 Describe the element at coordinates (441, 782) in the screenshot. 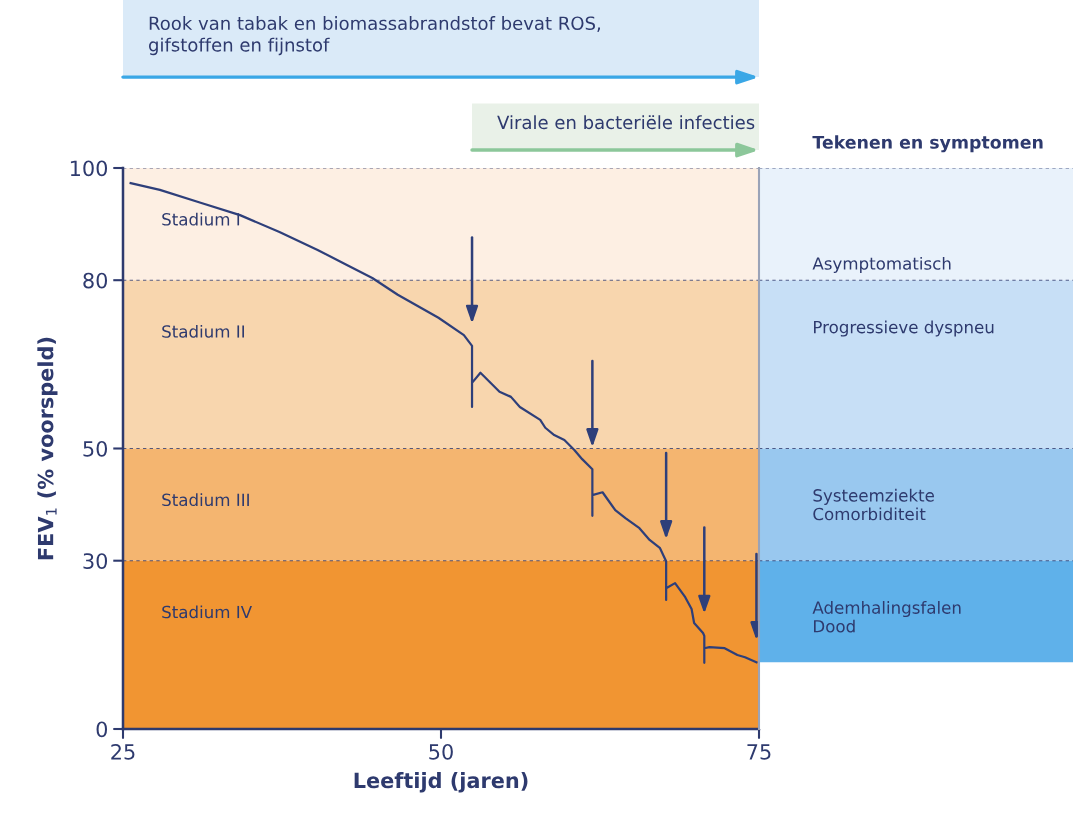

I see `x-axis-title: Leeftijd (jaren)` at that location.